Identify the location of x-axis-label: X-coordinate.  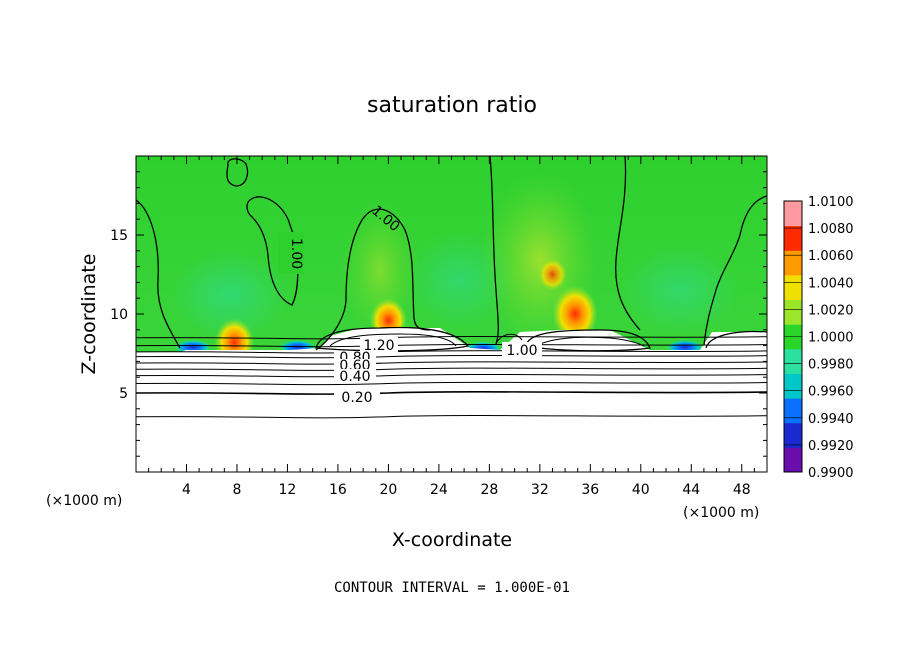
(452, 540).